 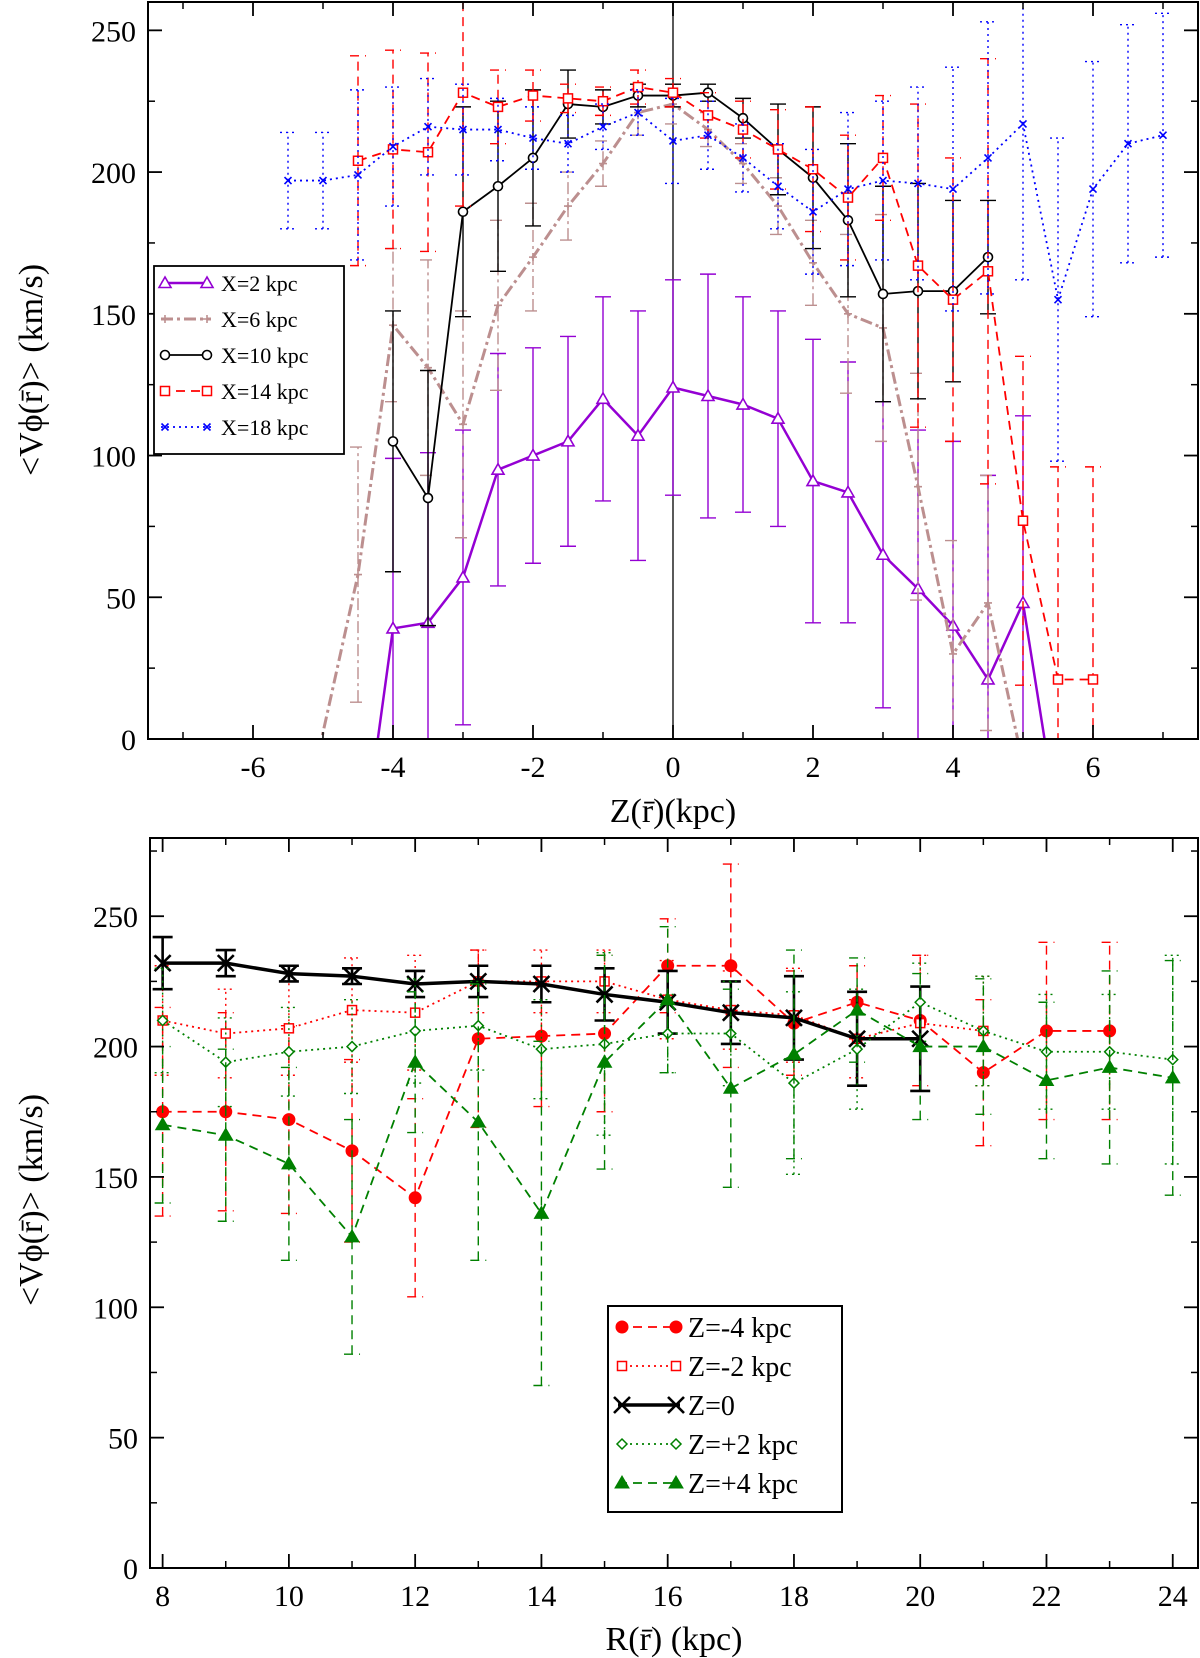 What do you see at coordinates (165, 391) in the screenshot?
I see `legend-marker-x-14-kpc` at bounding box center [165, 391].